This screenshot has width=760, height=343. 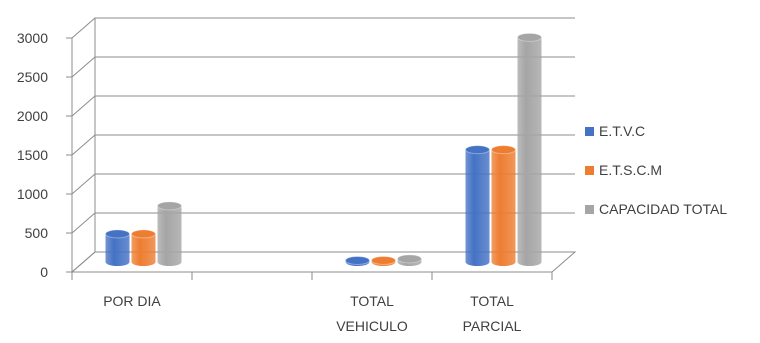 I want to click on y-tick-label: 1500, so click(x=32, y=155).